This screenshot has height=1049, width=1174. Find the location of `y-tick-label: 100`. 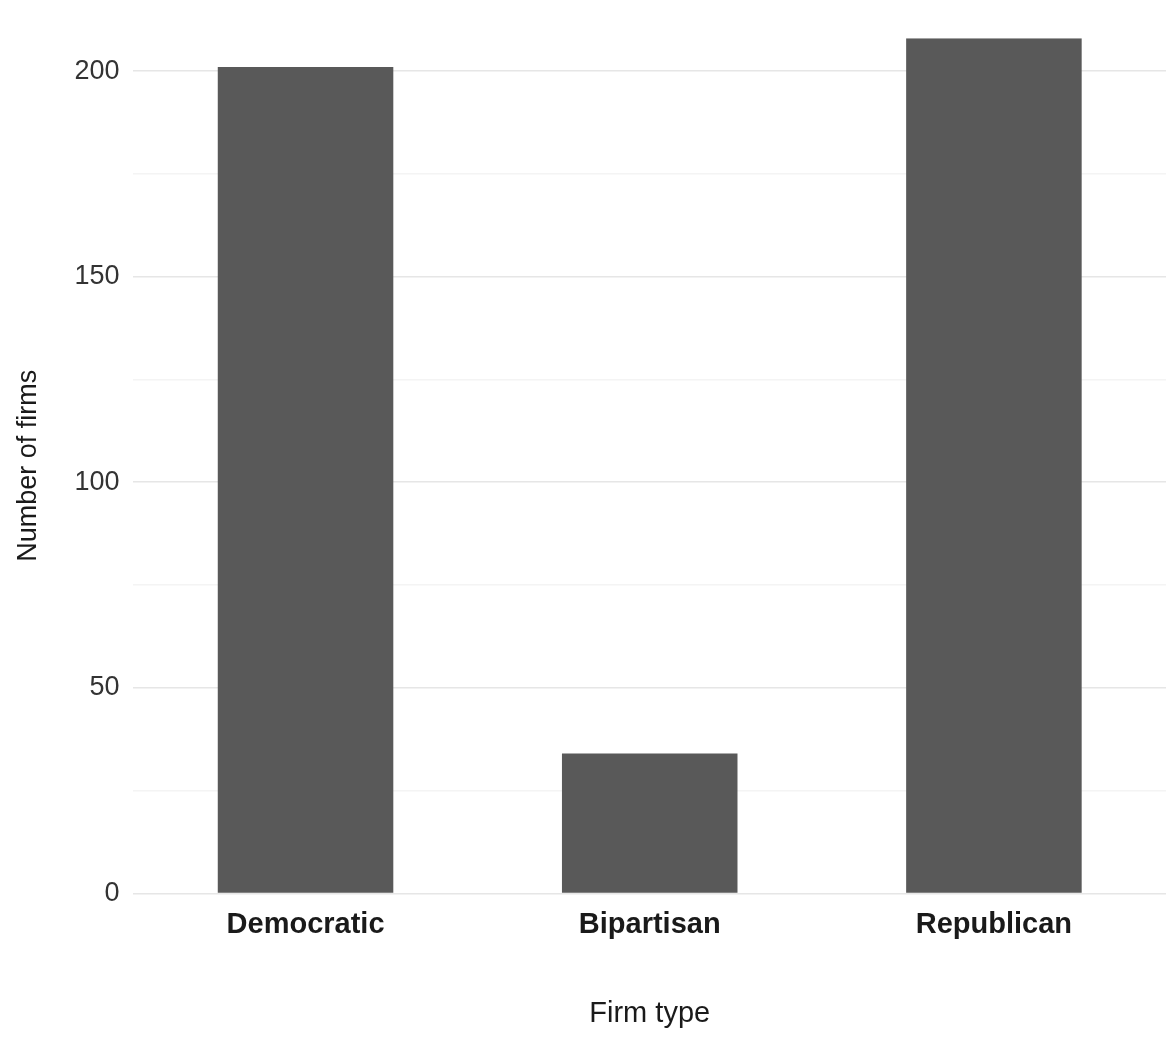

y-tick-label: 100 is located at coordinates (97, 480).